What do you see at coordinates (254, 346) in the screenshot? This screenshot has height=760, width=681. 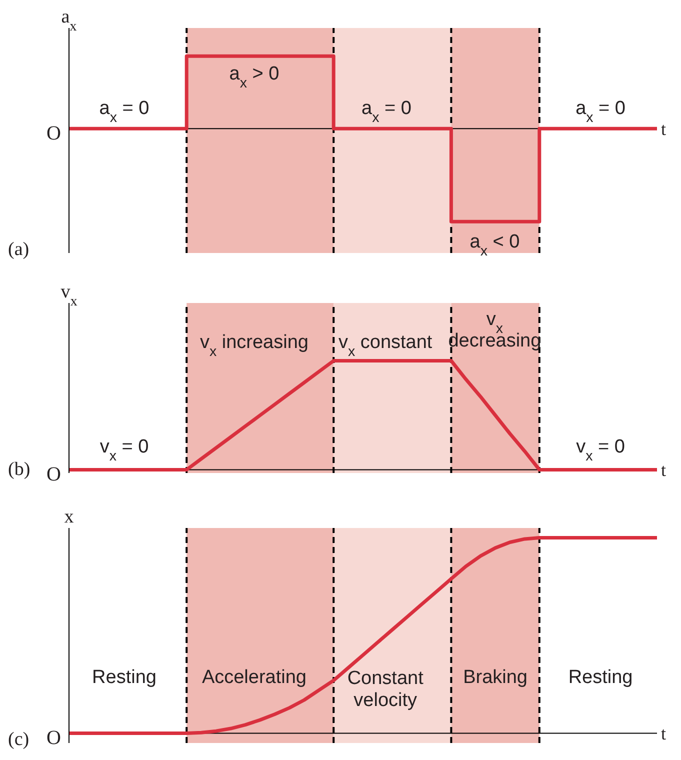 I see `text: v$_{x}$ increasing` at bounding box center [254, 346].